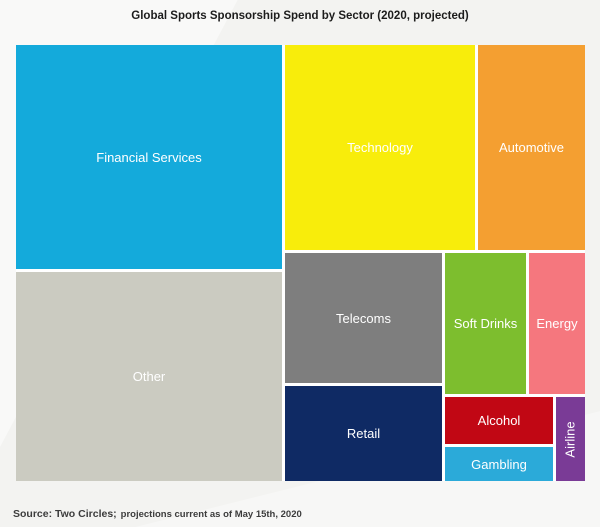 The image size is (600, 527). I want to click on treemap-cell-retail: Retail, so click(363, 433).